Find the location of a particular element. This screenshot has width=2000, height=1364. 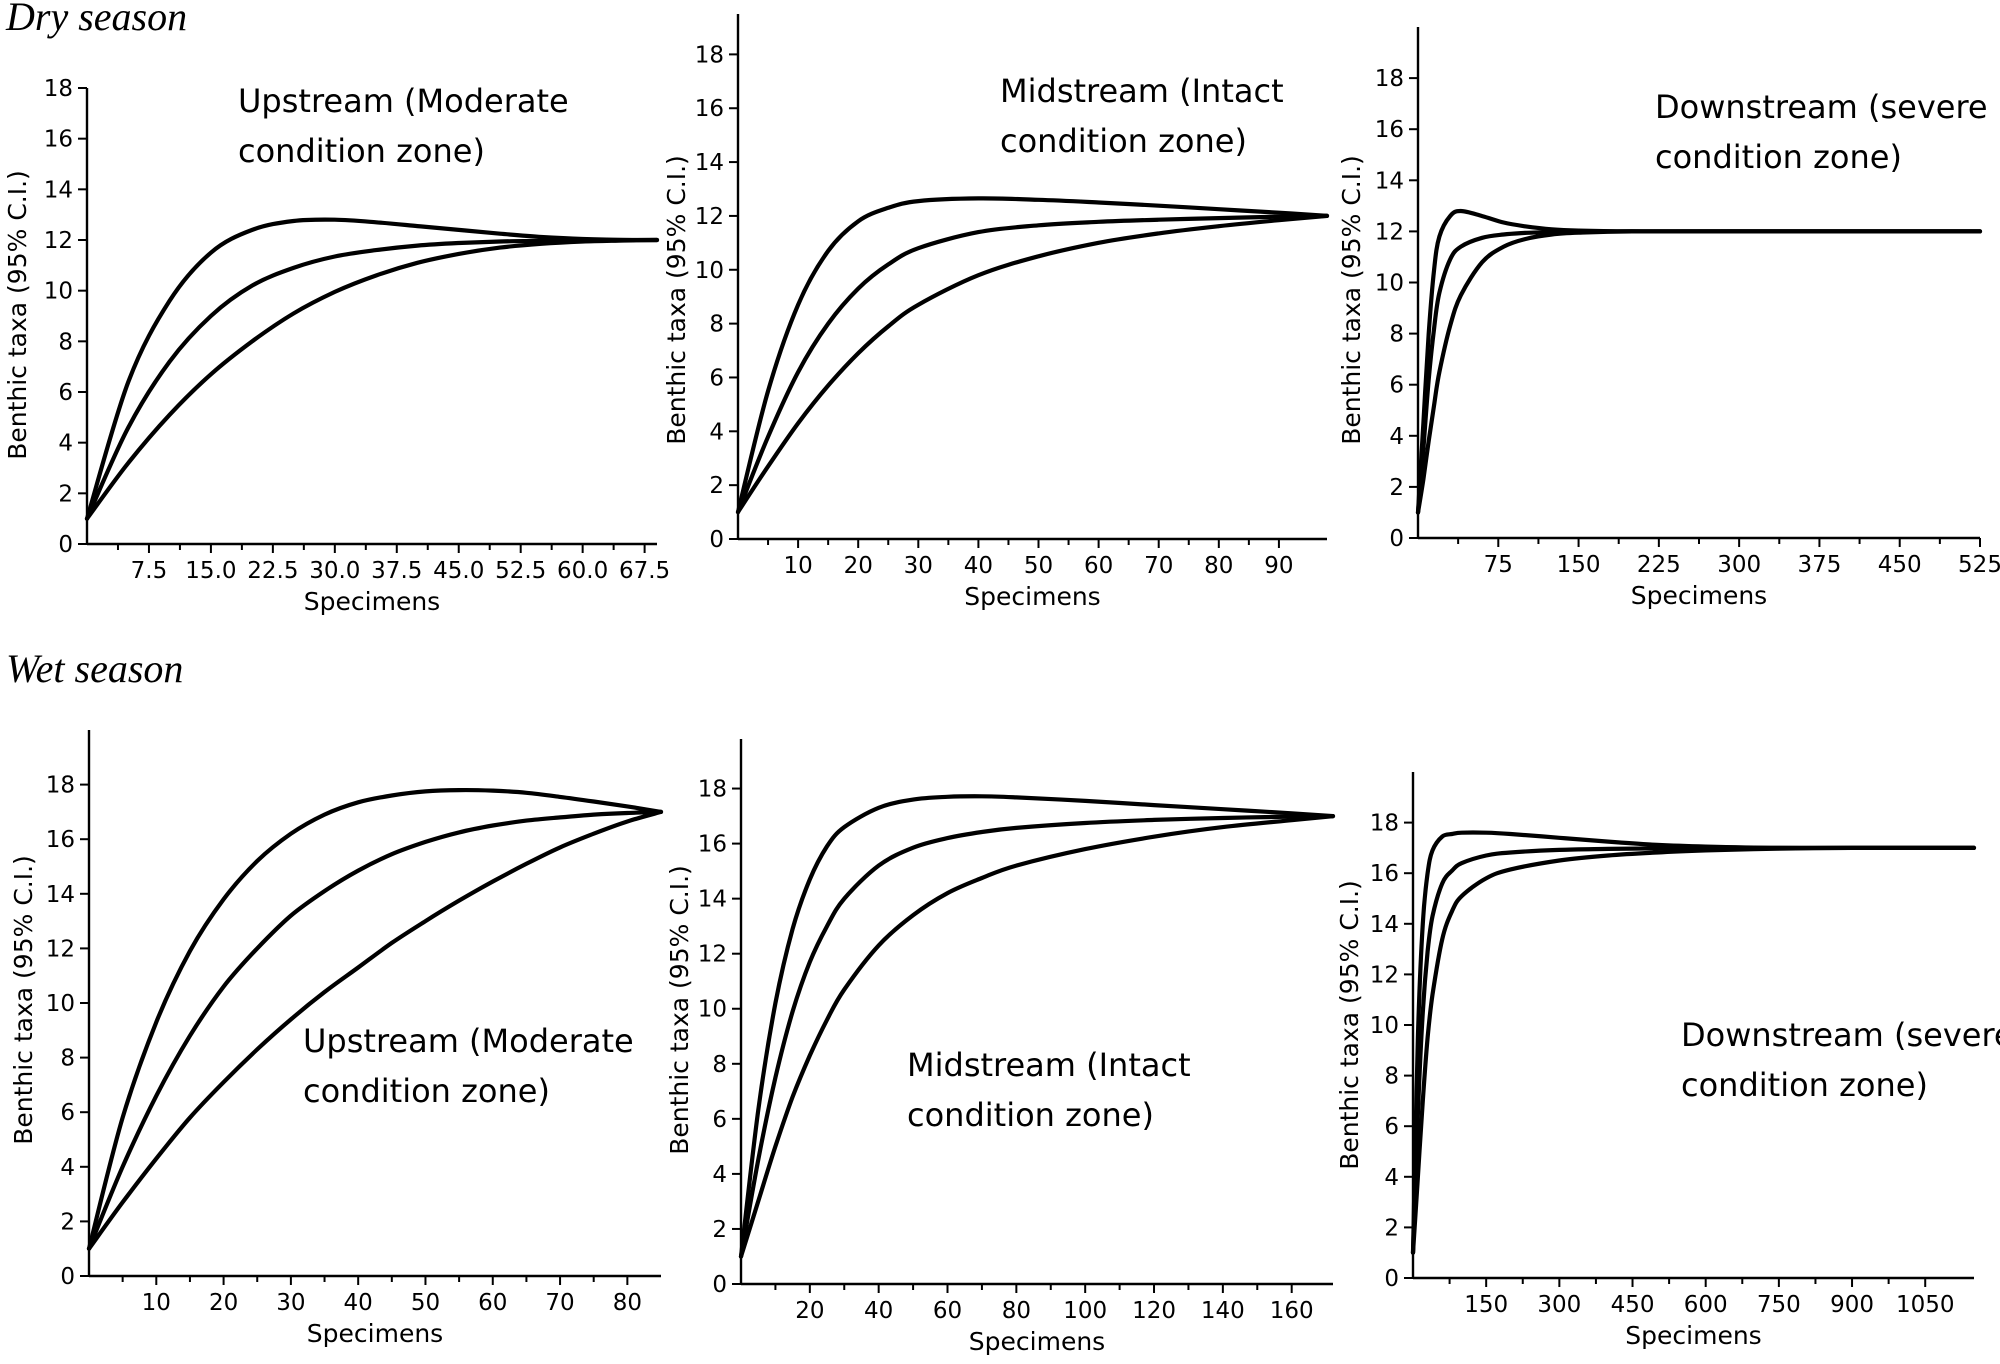

x-tick-label: 375 is located at coordinates (1819, 565).